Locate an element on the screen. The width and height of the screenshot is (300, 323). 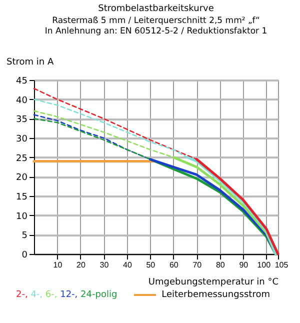
text: 6-, is located at coordinates (51, 295).